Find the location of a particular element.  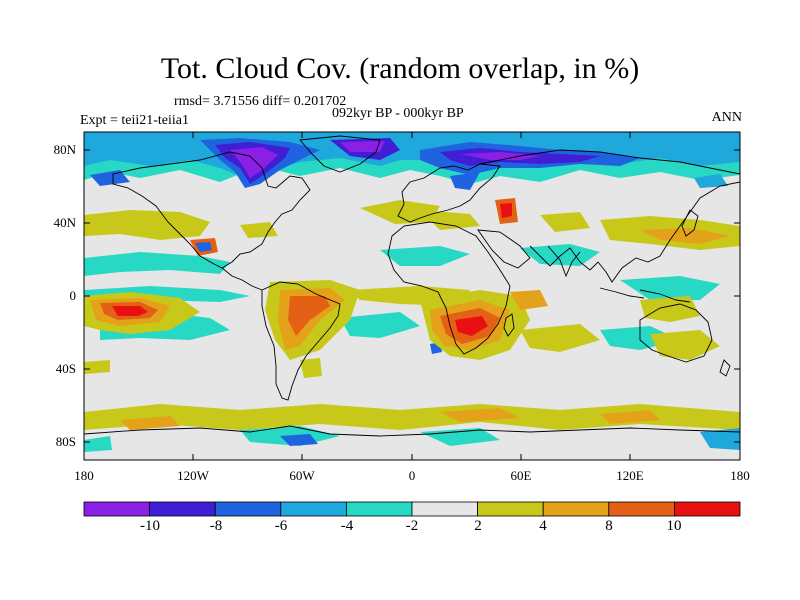

coast-north-america is located at coordinates (211, 210).